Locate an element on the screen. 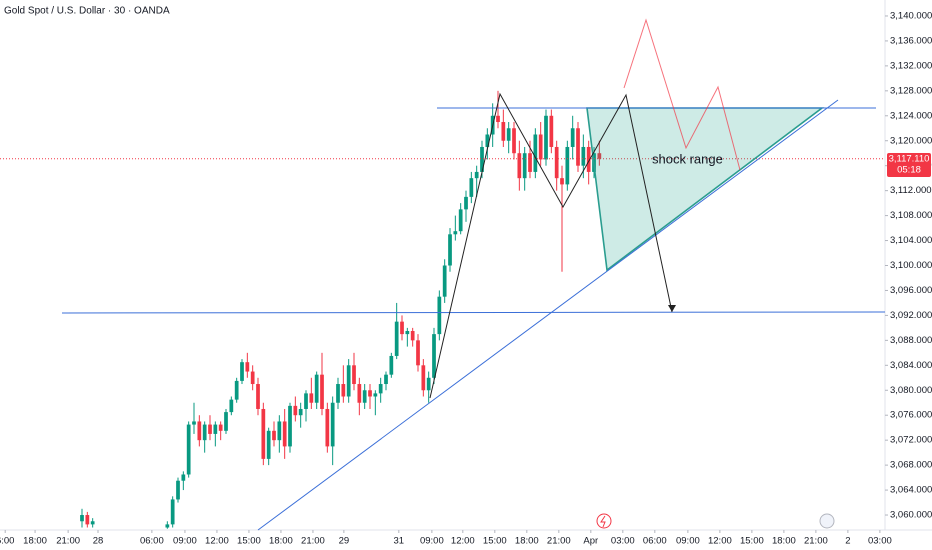 This screenshot has width=932, height=550. x-tick-label: 2 is located at coordinates (847, 541).